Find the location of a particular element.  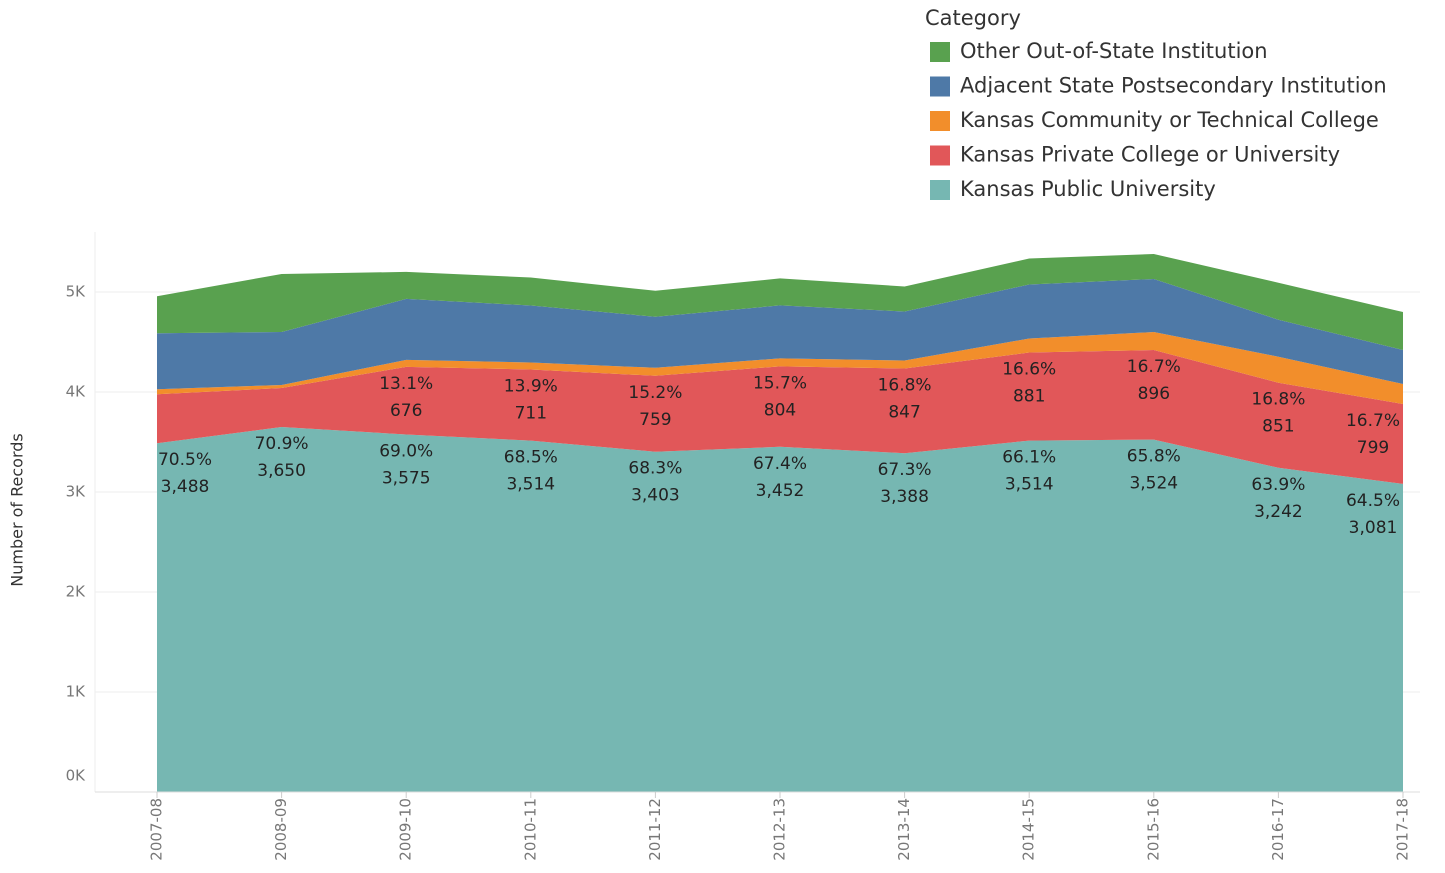

value-label: 881 is located at coordinates (1029, 397).